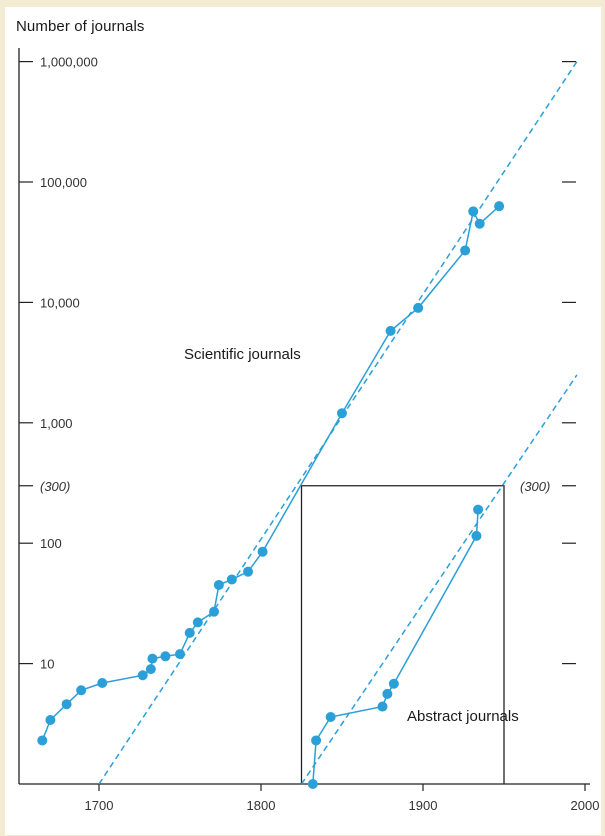  What do you see at coordinates (60, 302) in the screenshot?
I see `y-tick-label: 10,000` at bounding box center [60, 302].